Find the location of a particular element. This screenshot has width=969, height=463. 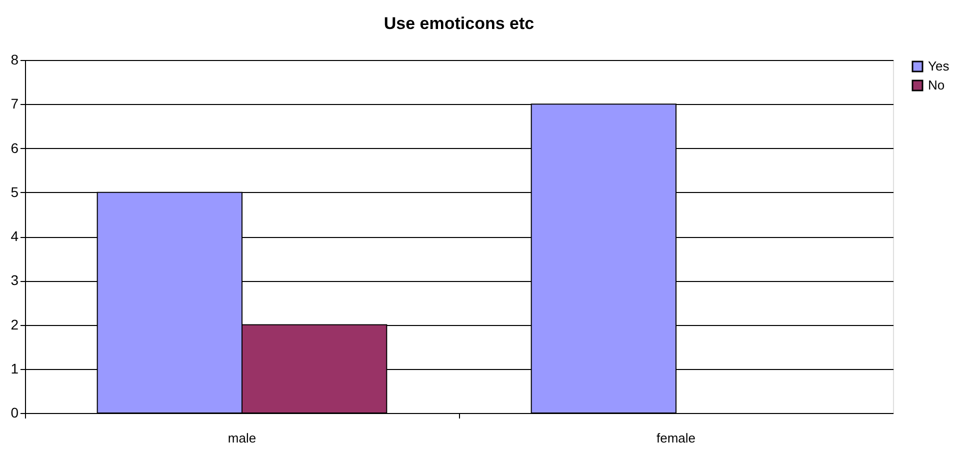

y-tick-label: 1 is located at coordinates (14, 368).